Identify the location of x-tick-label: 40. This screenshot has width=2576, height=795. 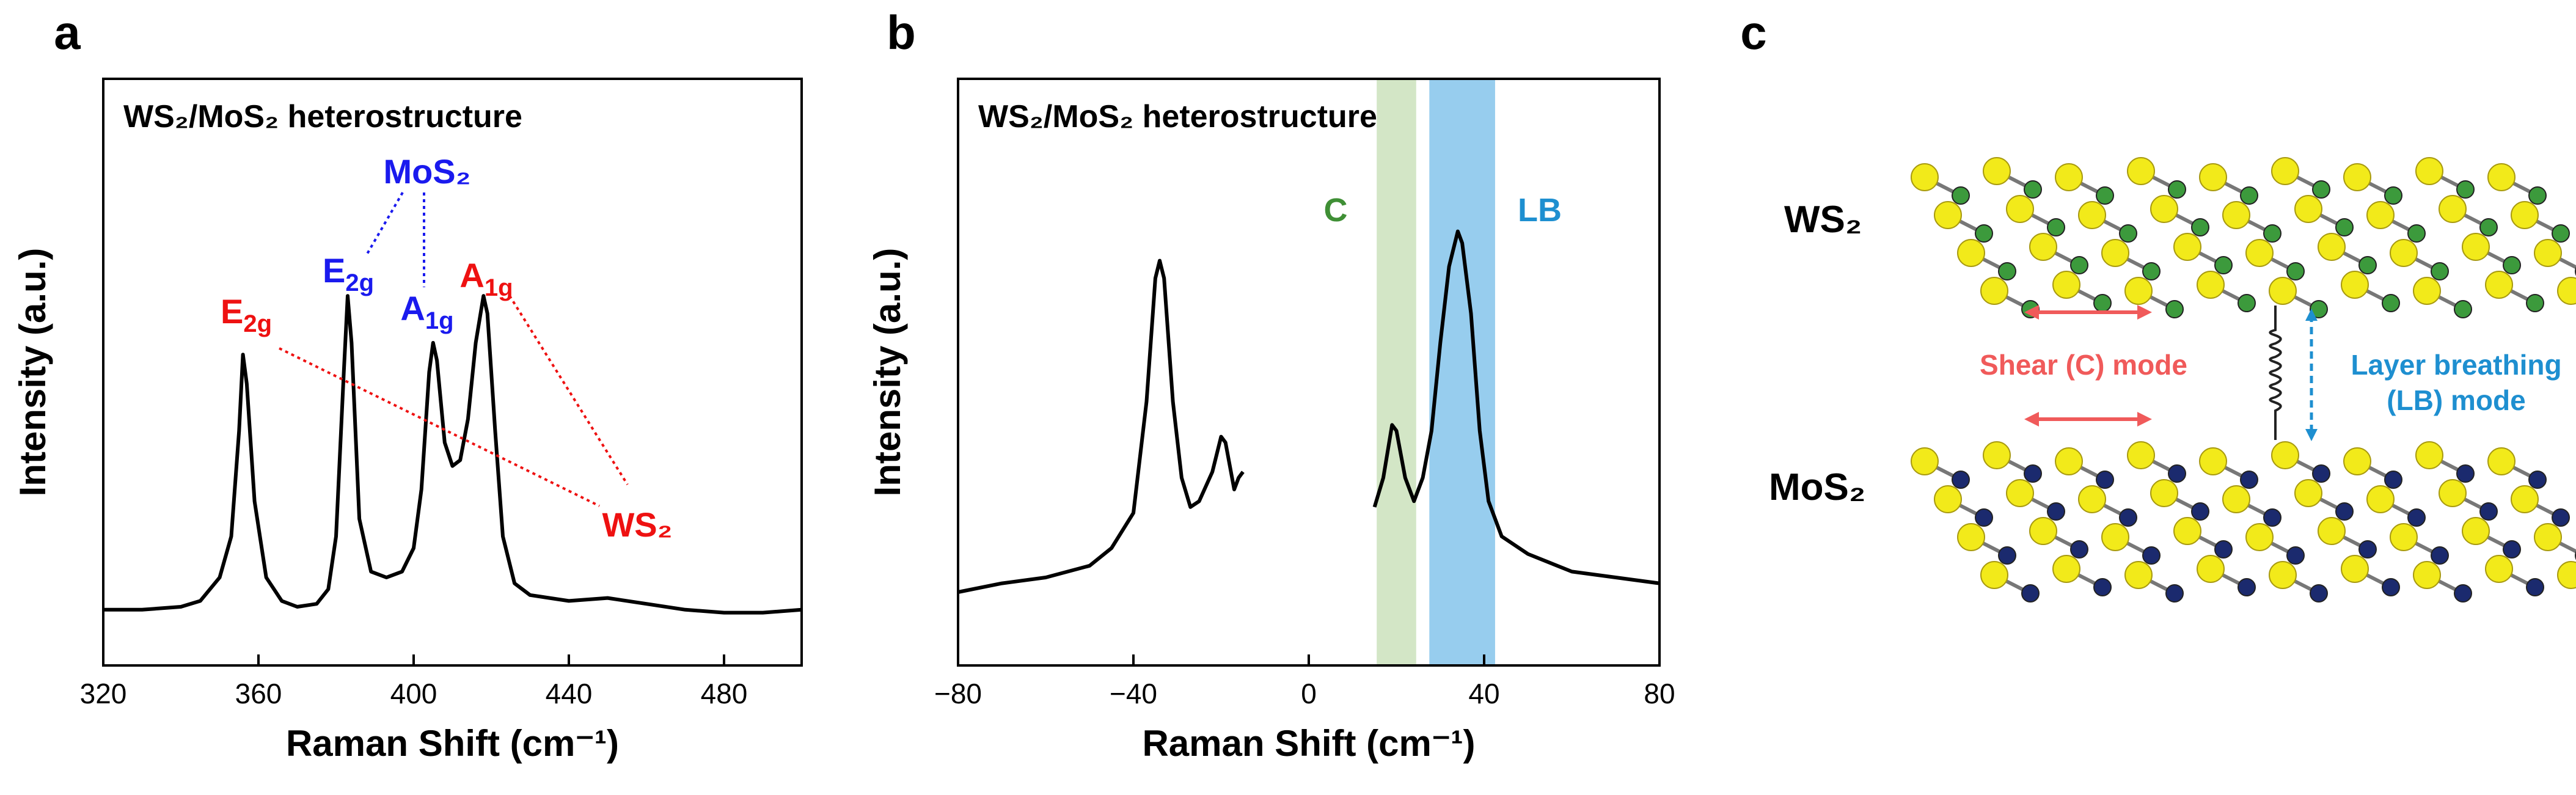
(1483, 693).